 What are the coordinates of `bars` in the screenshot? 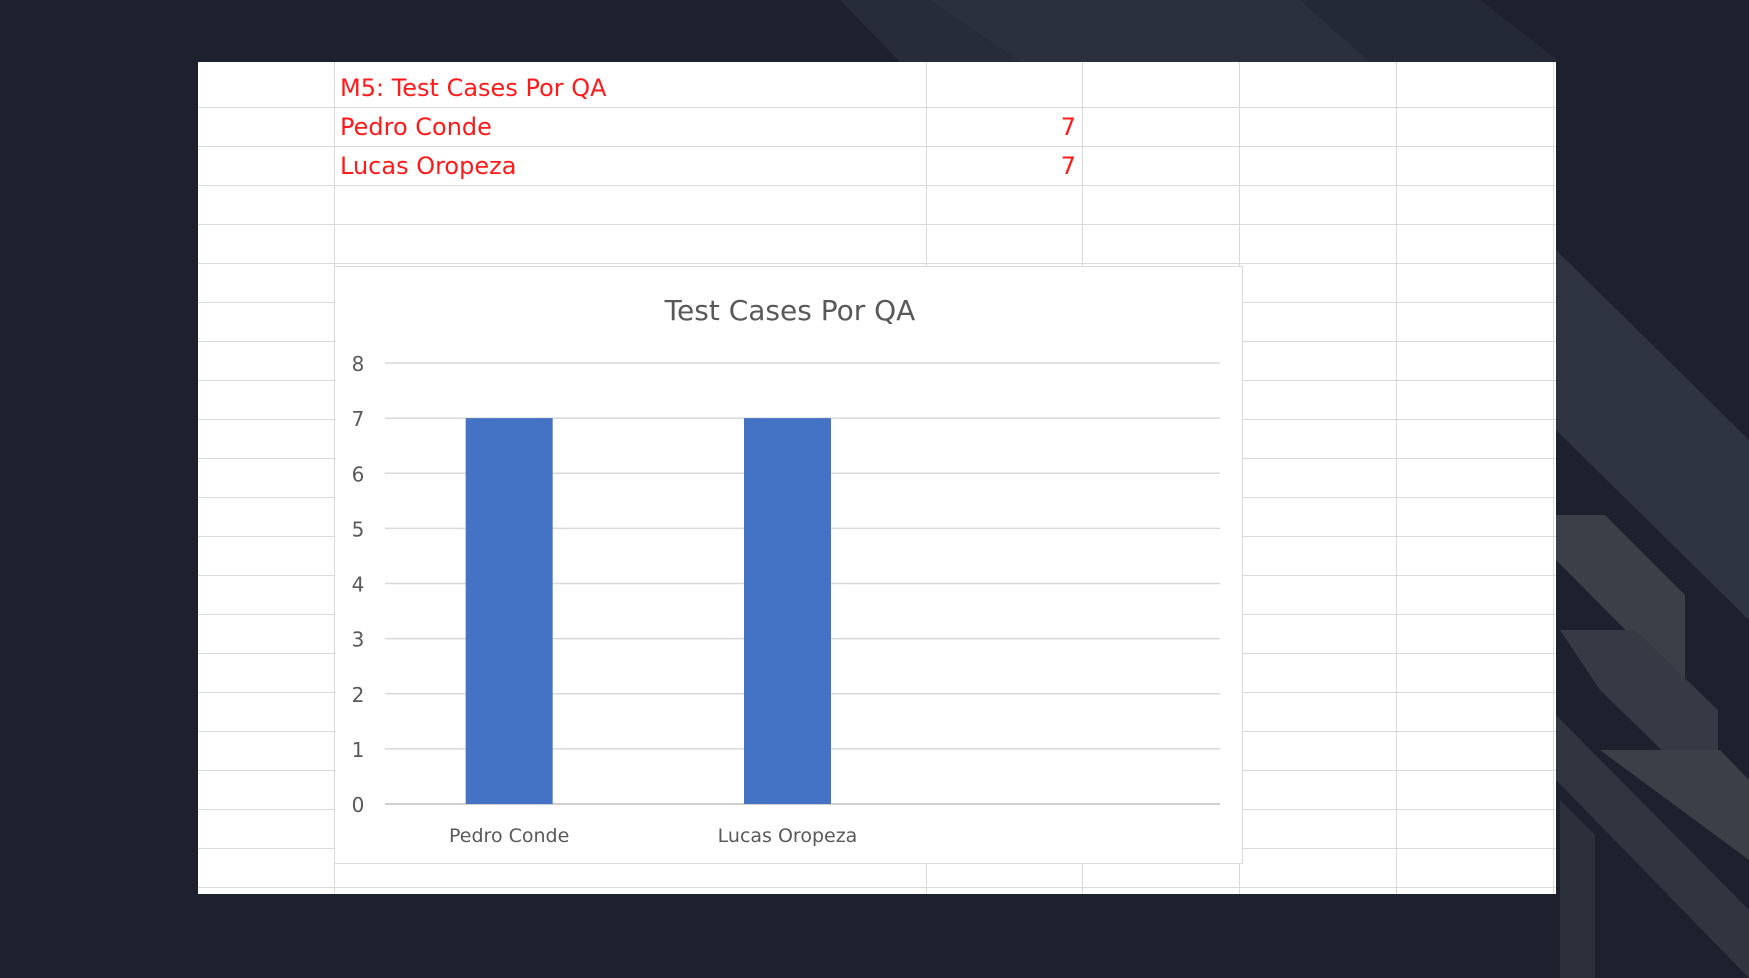 It's located at (648, 611).